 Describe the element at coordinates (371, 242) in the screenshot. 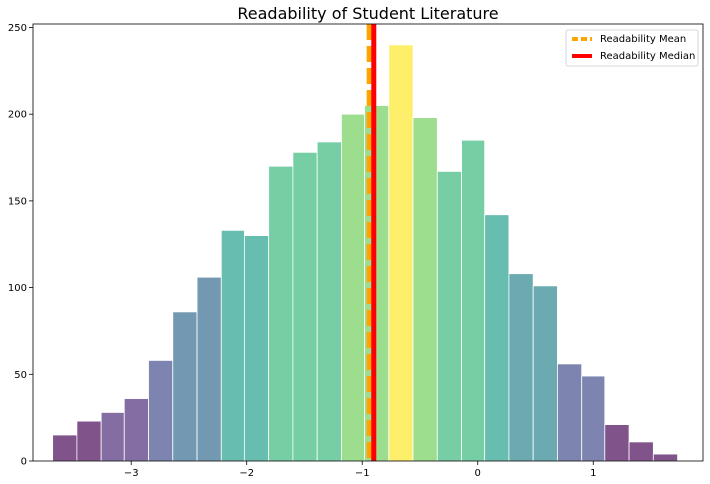

I see `reference-lines-group` at that location.